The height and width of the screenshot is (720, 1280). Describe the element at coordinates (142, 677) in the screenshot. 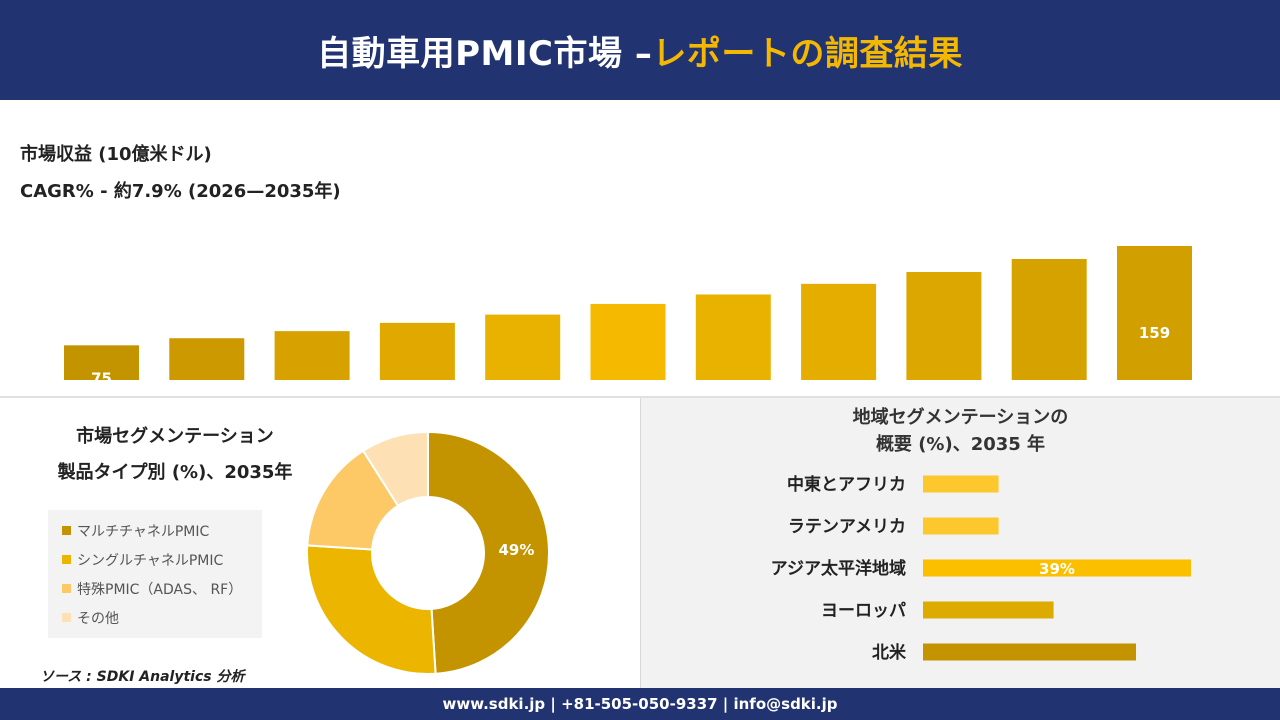

I see `source-note: ソース : SDKI Analytics 分析` at that location.